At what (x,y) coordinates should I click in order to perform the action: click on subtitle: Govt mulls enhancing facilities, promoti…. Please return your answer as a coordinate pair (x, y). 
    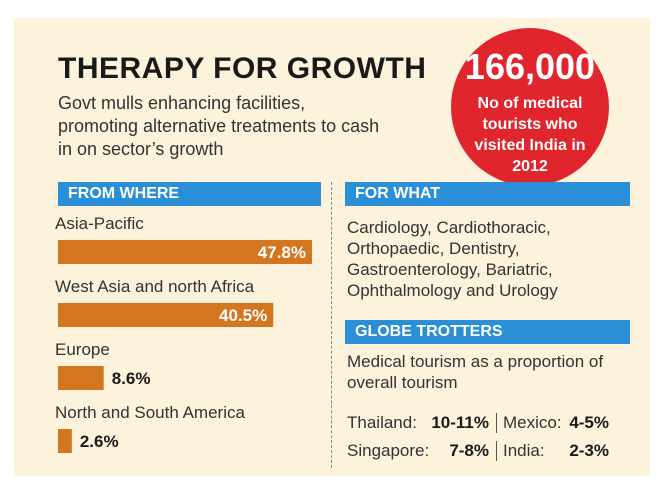
    Looking at the image, I should click on (219, 126).